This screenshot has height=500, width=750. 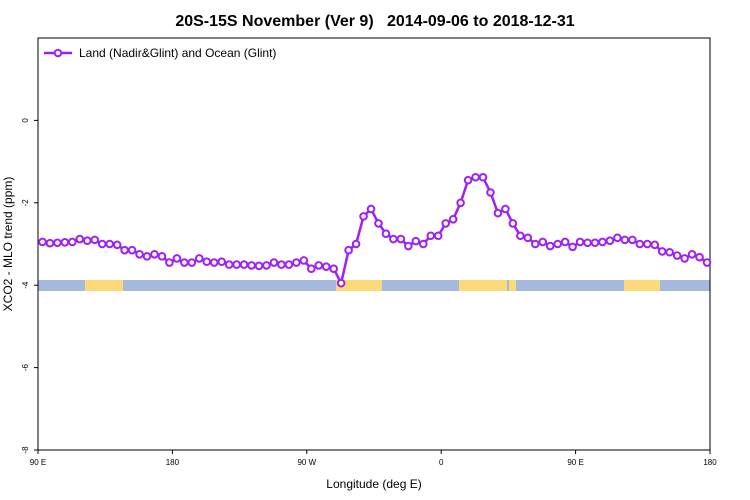 I want to click on x-axis-label: Longitude (deg E), so click(x=373, y=484).